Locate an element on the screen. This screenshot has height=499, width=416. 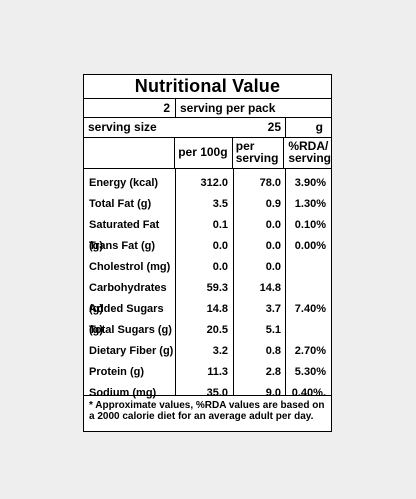
nutrient-name: Total Sugars (g) is located at coordinates (130, 330).